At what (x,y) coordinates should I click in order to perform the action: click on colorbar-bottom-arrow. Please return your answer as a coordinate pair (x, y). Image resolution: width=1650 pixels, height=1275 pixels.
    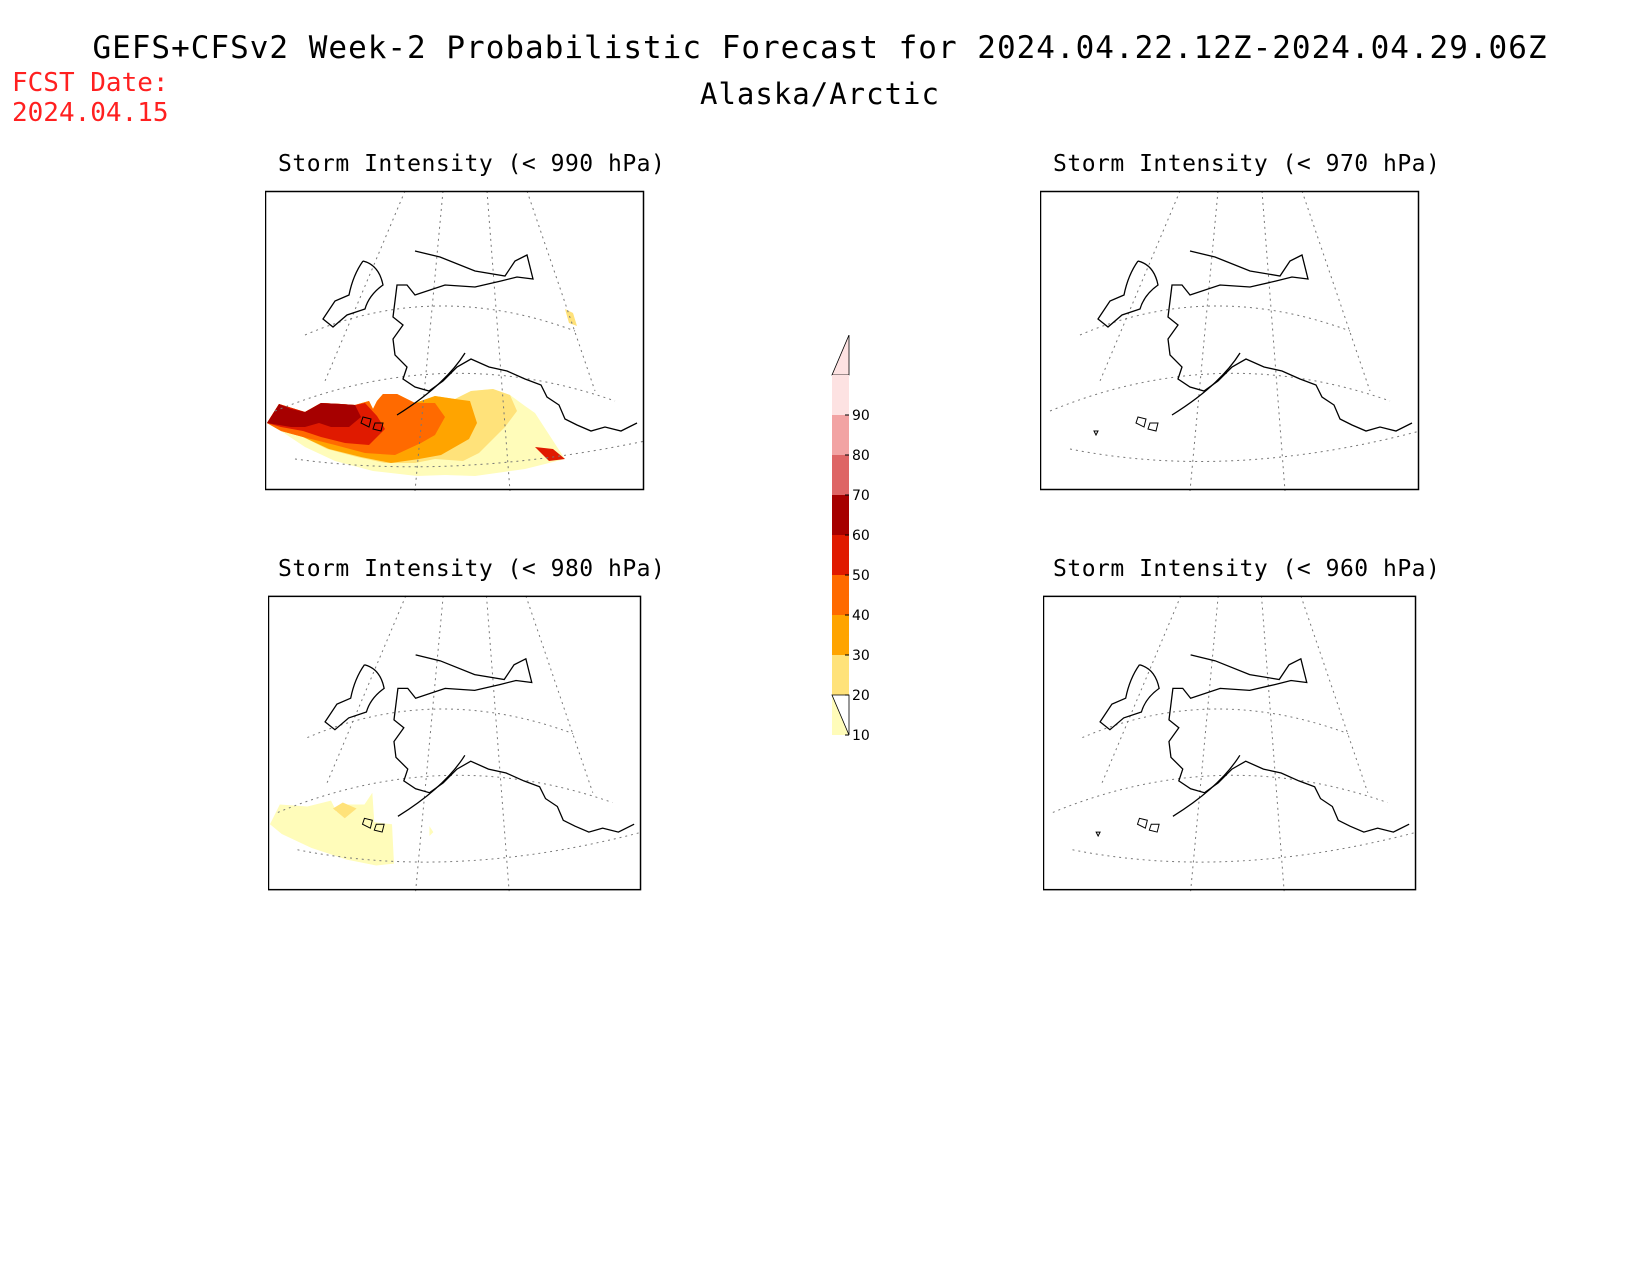
    Looking at the image, I should click on (840, 715).